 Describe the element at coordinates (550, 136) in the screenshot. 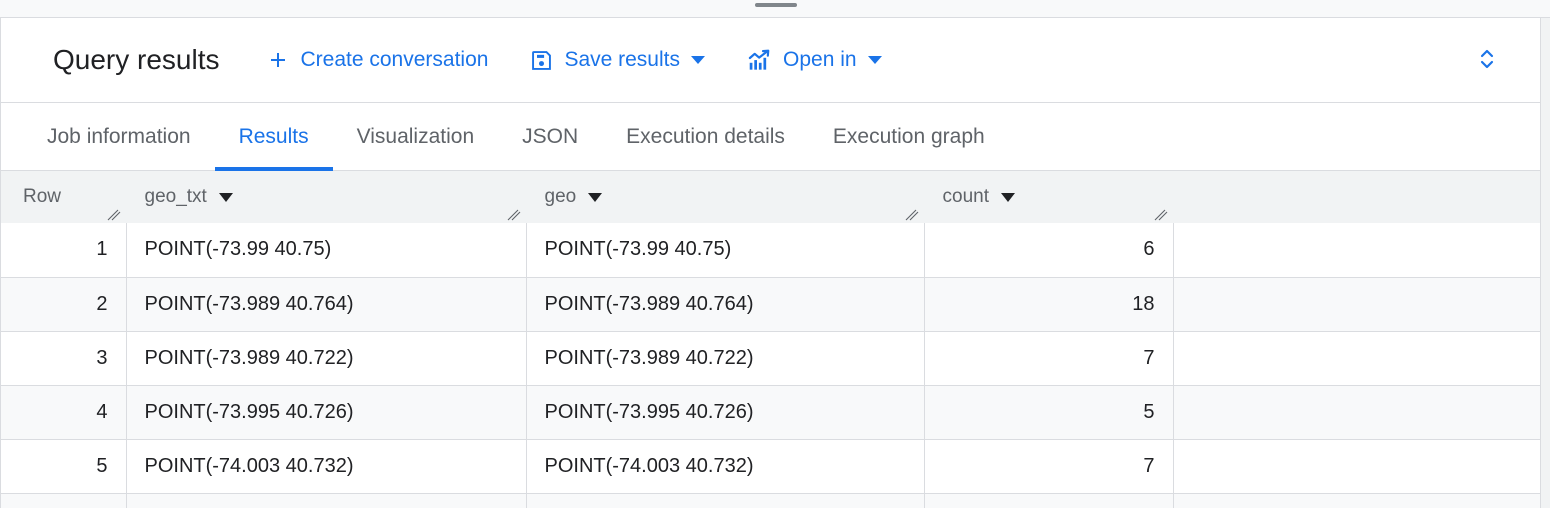

I see `tab-json: JSON` at that location.